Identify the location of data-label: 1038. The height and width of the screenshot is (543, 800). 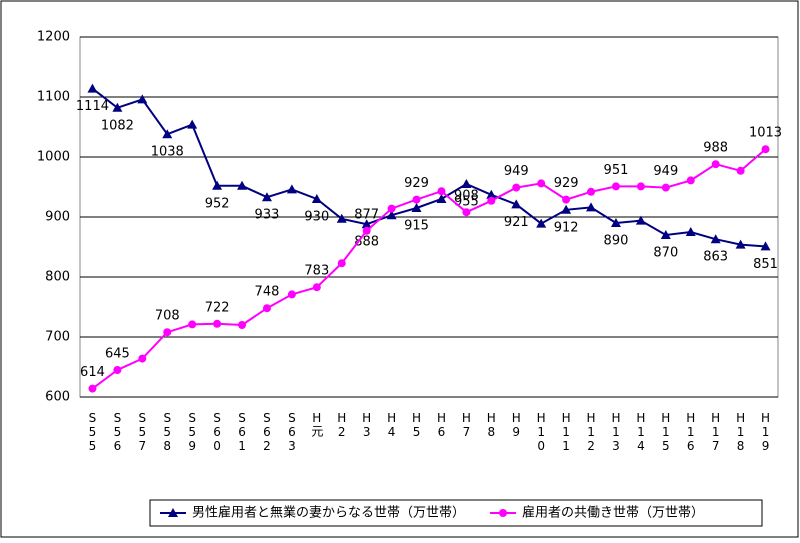
(167, 152).